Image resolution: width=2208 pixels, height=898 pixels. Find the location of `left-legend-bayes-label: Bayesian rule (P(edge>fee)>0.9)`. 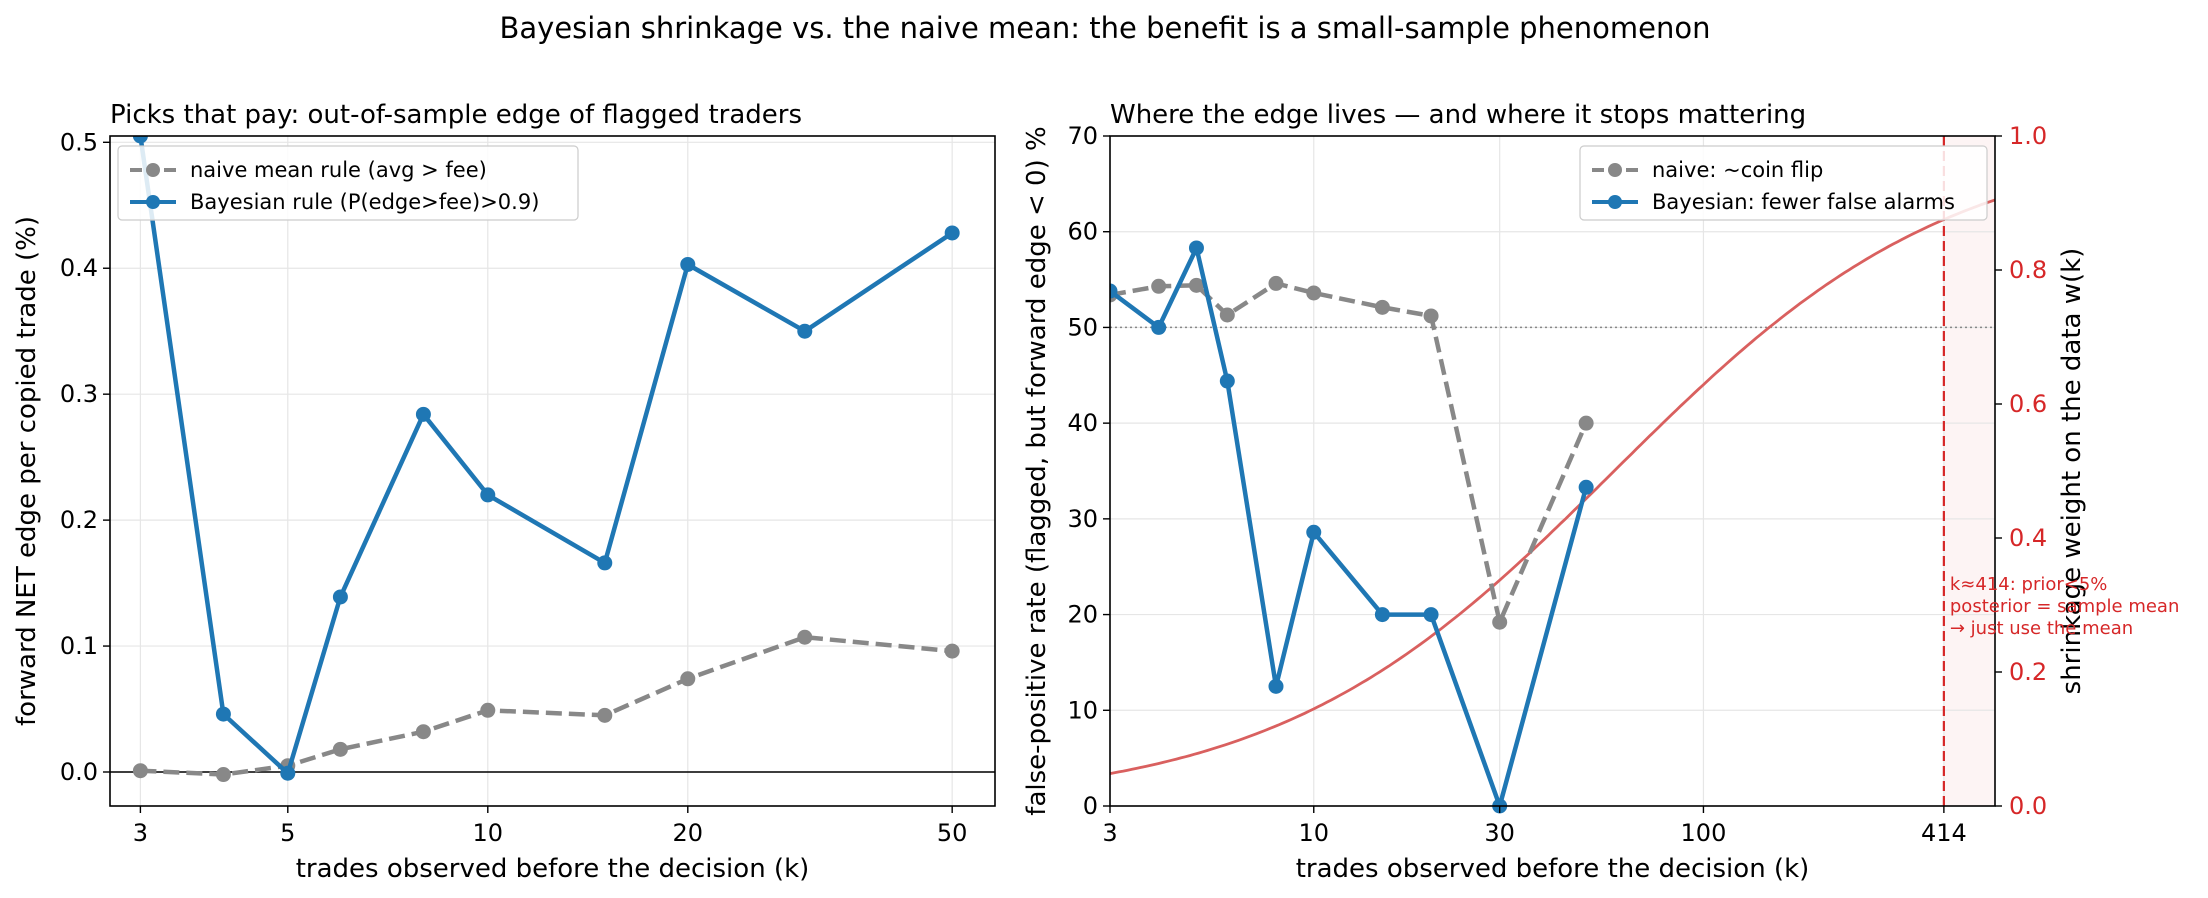

left-legend-bayes-label: Bayesian rule (P(edge>fee)>0.9) is located at coordinates (364, 202).